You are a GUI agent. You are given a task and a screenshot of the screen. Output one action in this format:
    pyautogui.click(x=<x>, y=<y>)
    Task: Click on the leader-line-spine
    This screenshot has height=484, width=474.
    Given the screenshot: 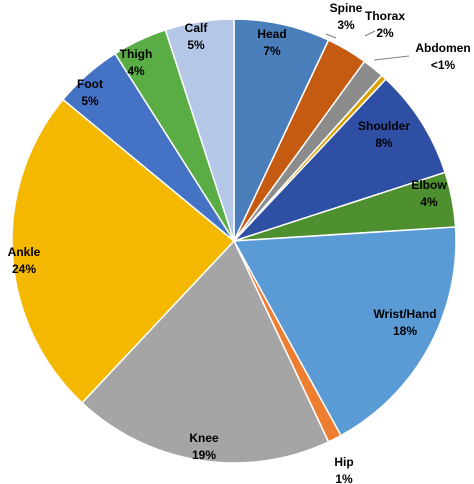 What is the action you would take?
    pyautogui.click(x=331, y=36)
    